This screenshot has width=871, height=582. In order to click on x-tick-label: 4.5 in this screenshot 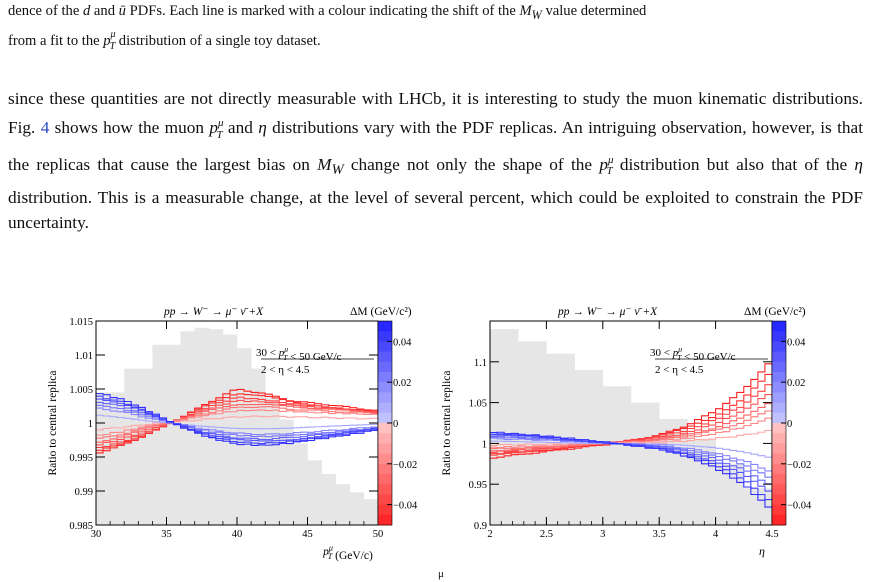, I will do `click(771, 534)`.